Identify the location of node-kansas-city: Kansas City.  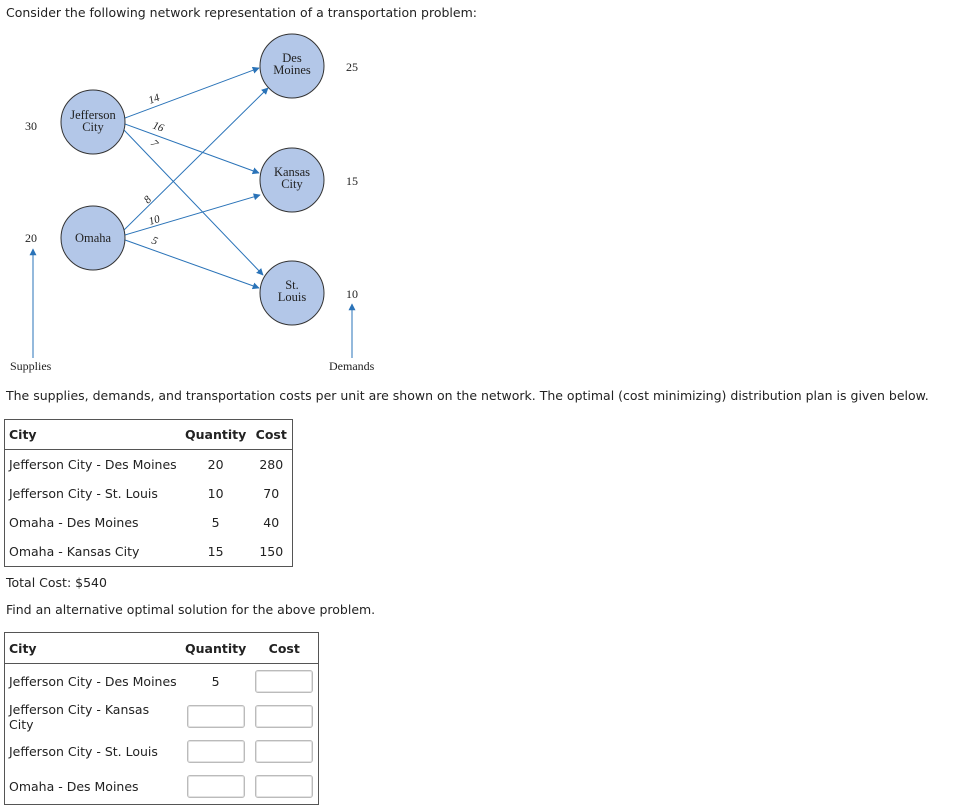
(292, 180).